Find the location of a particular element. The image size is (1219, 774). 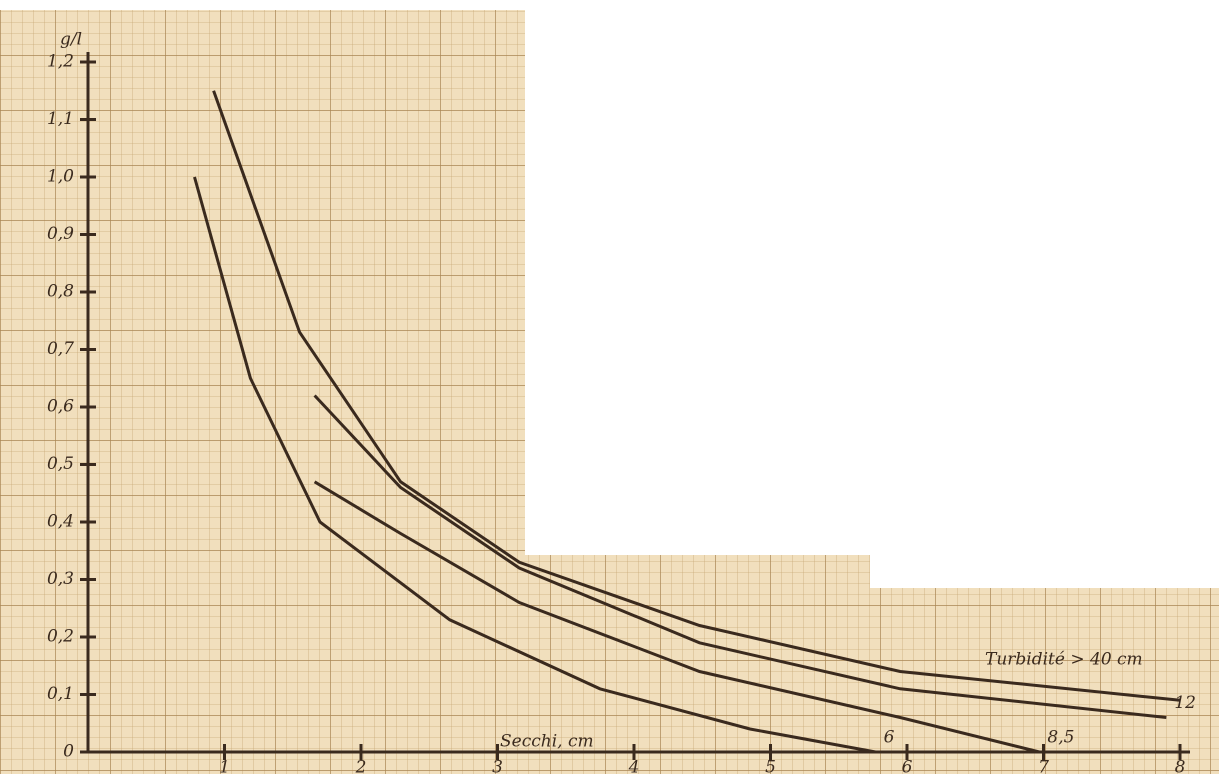

y-tick-label: 0,5 is located at coordinates (60, 464).